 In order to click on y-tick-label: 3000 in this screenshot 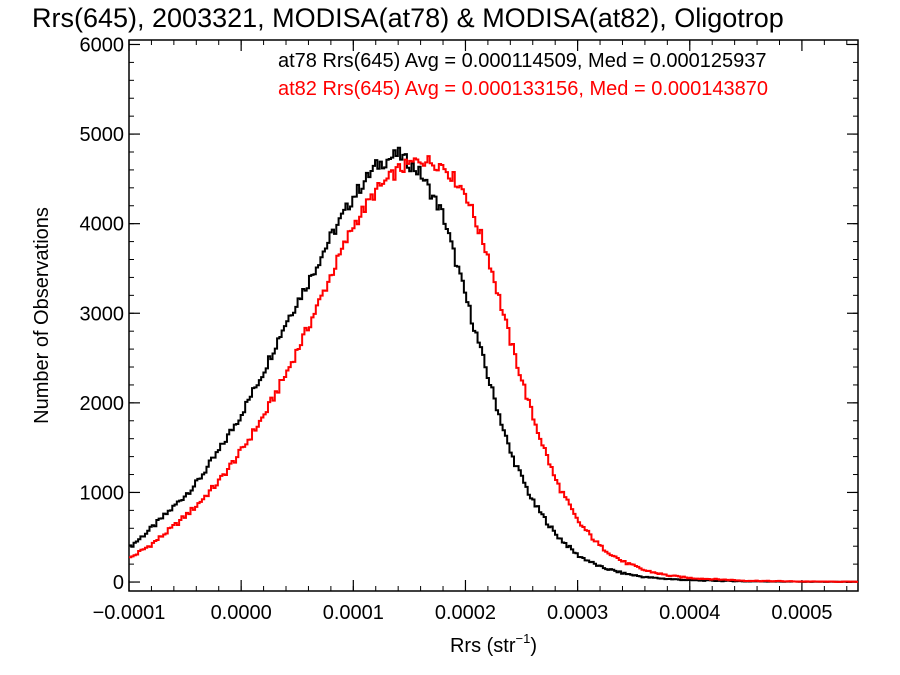, I will do `click(102, 314)`.